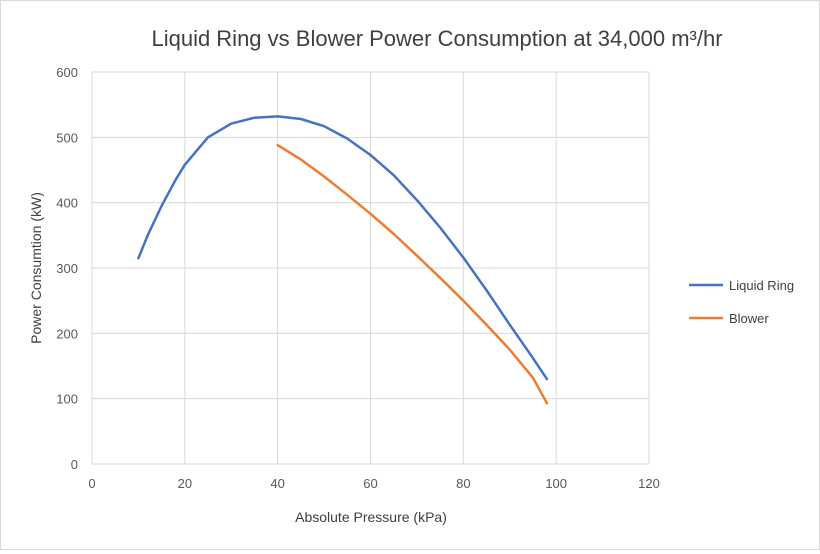 Image resolution: width=820 pixels, height=554 pixels. What do you see at coordinates (67, 268) in the screenshot?
I see `y-tick-label: 300` at bounding box center [67, 268].